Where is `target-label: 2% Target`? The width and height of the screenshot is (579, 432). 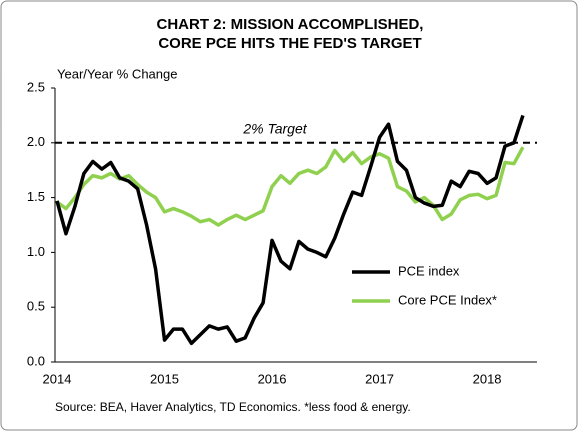 target-label: 2% Target is located at coordinates (274, 129).